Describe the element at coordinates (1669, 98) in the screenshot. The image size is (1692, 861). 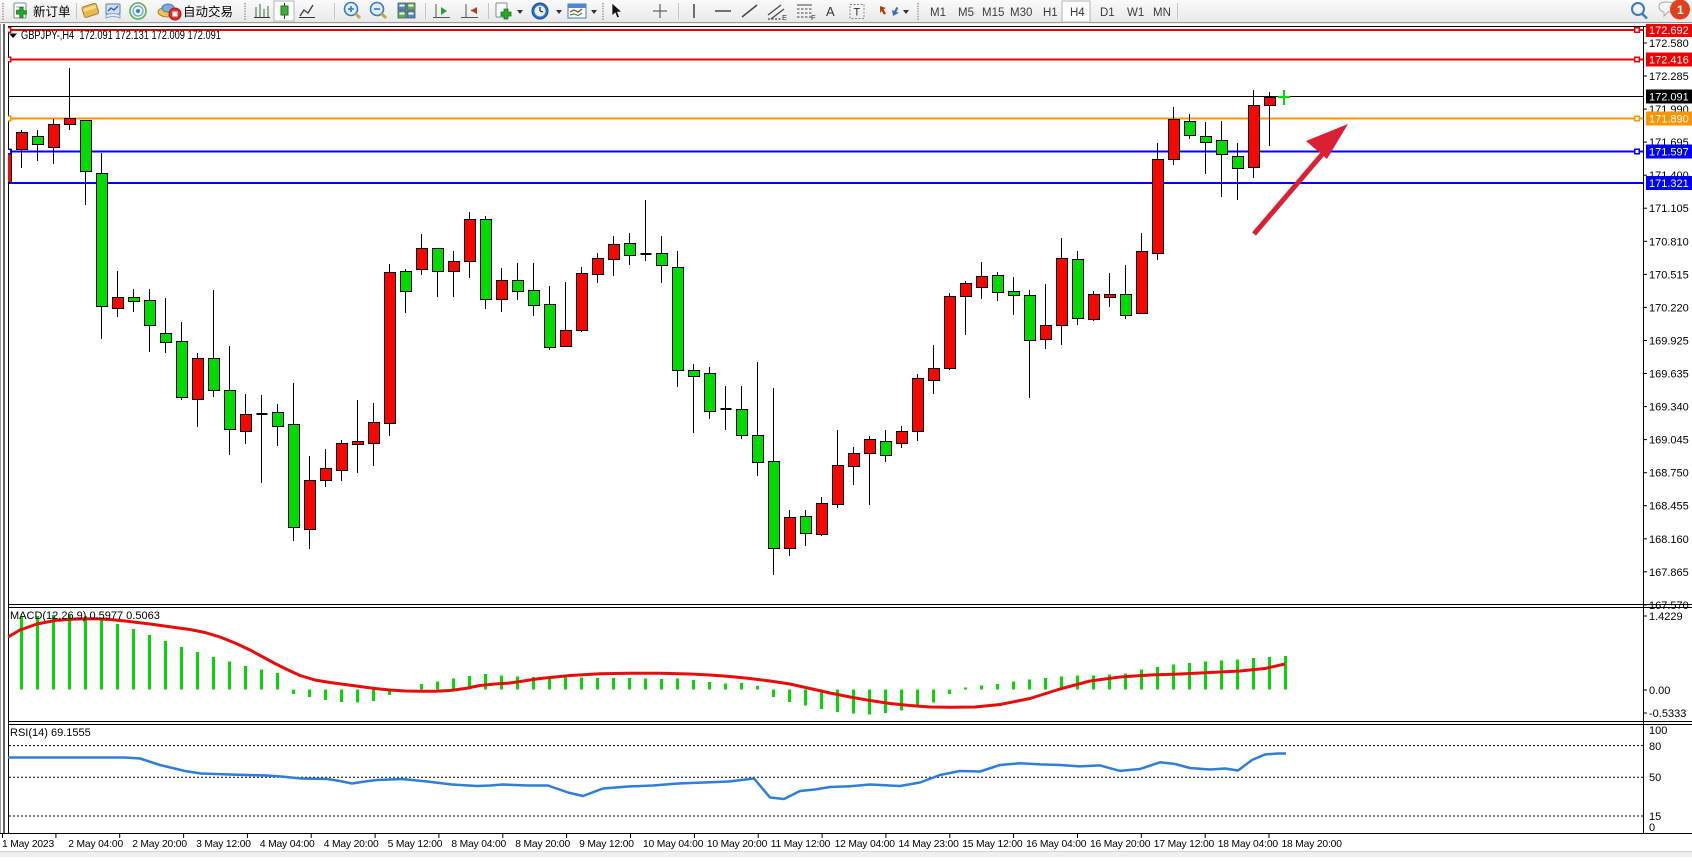
I see `svg-text: 172.091` at that location.